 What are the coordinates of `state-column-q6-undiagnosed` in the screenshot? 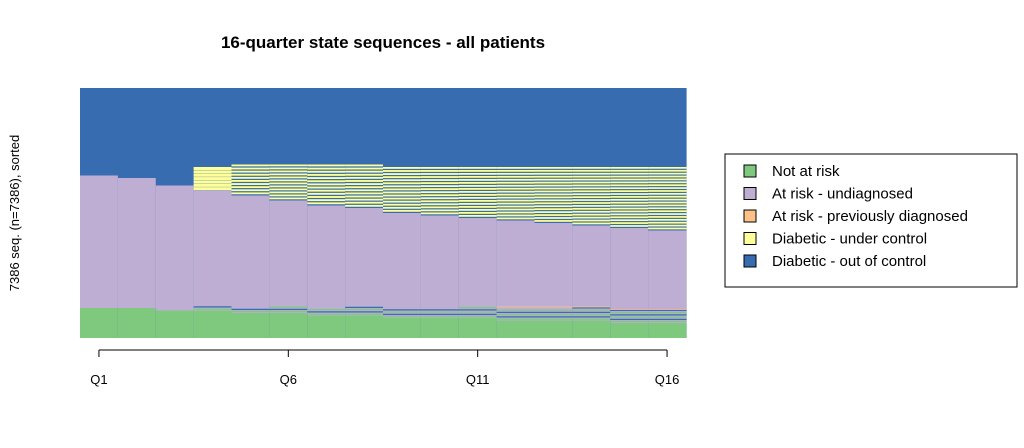 It's located at (288, 256).